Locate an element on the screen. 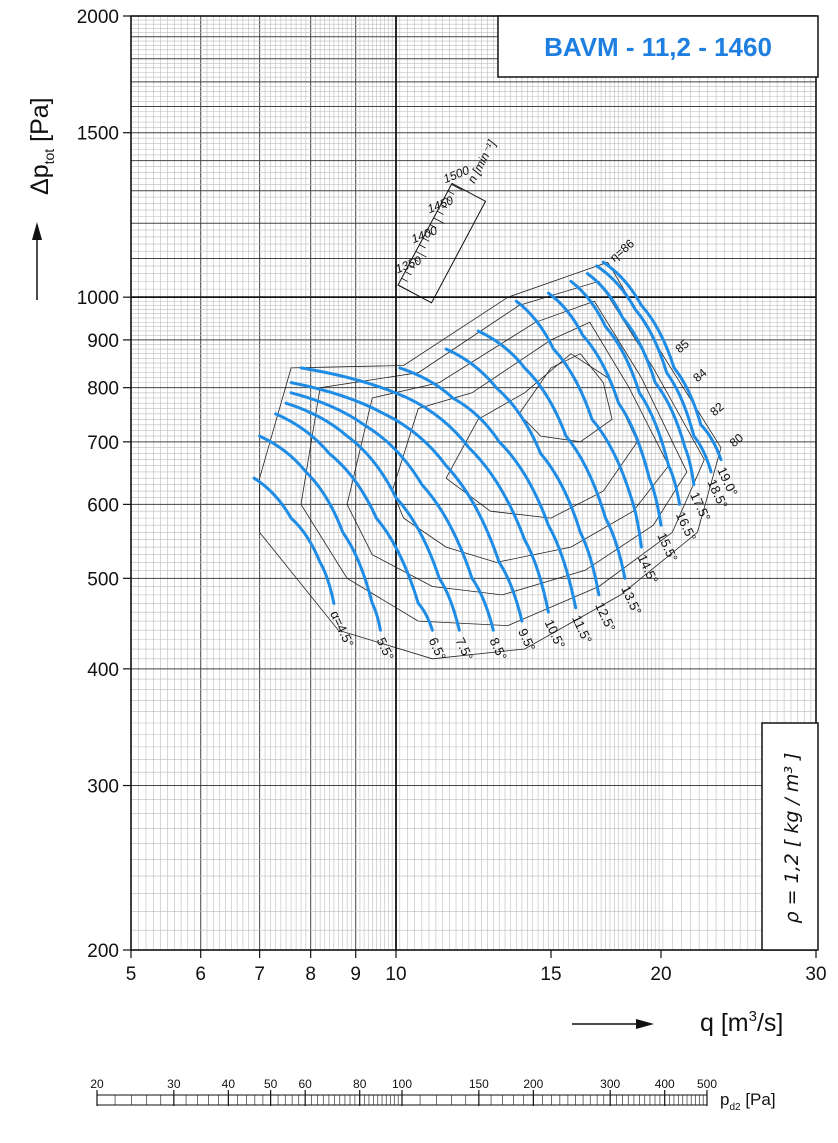  x-axis-arrow is located at coordinates (613, 1024).